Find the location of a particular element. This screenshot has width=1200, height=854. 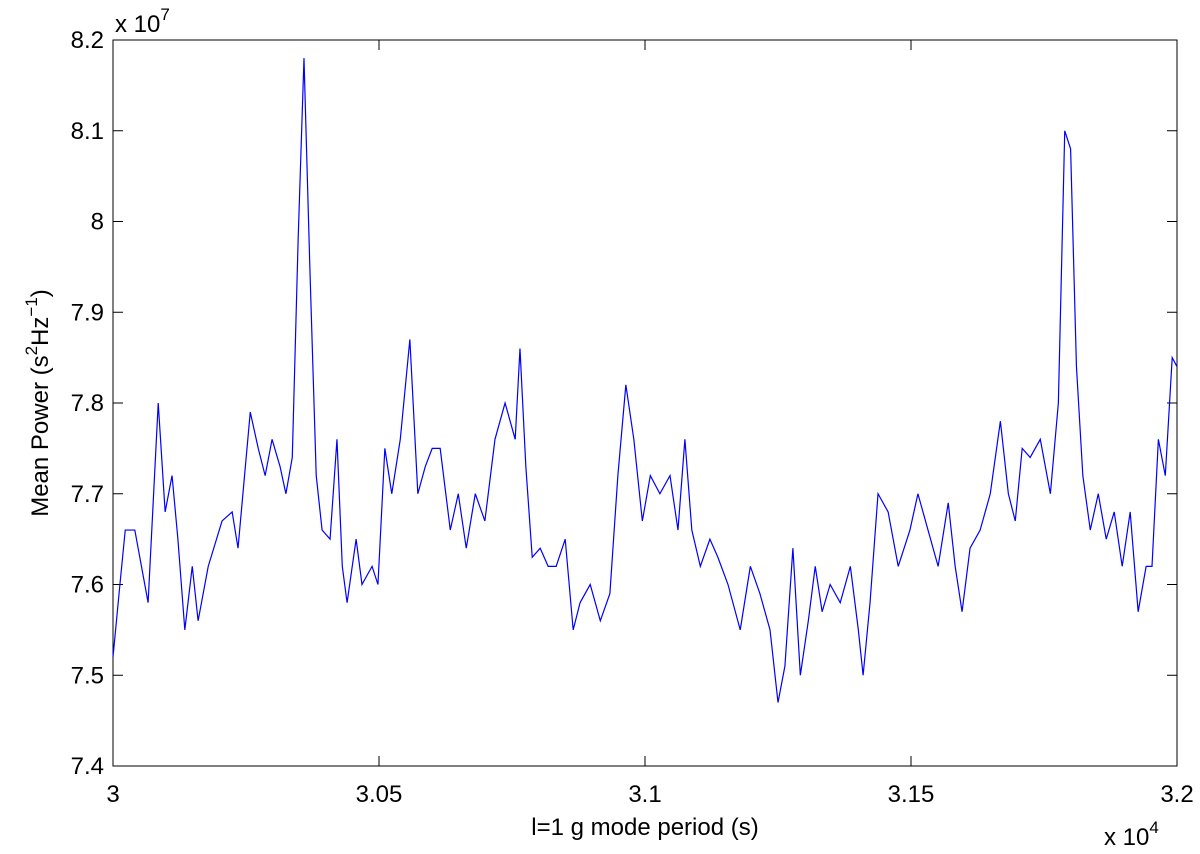

x-tick-label: 3.1 is located at coordinates (644, 794).